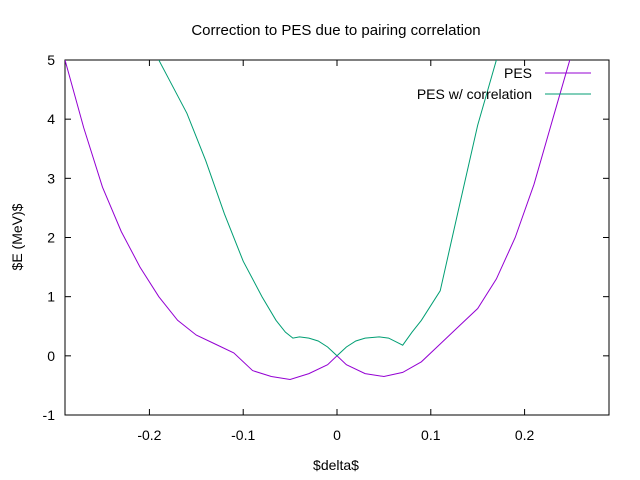  Describe the element at coordinates (474, 94) in the screenshot. I see `legend-label: PES w/ correlation` at that location.